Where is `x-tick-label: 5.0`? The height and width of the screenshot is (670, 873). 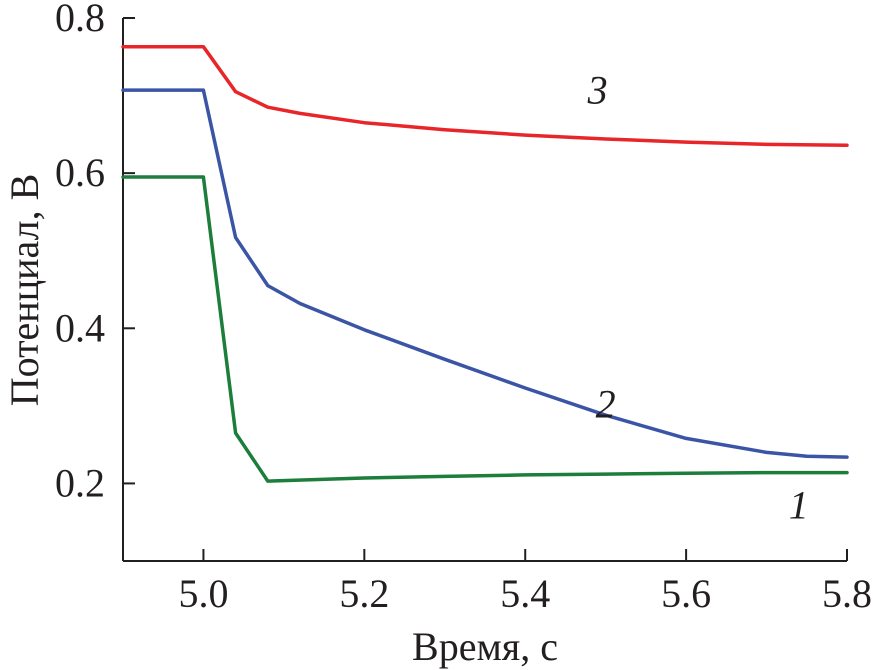 x-tick-label: 5.0 is located at coordinates (203, 593).